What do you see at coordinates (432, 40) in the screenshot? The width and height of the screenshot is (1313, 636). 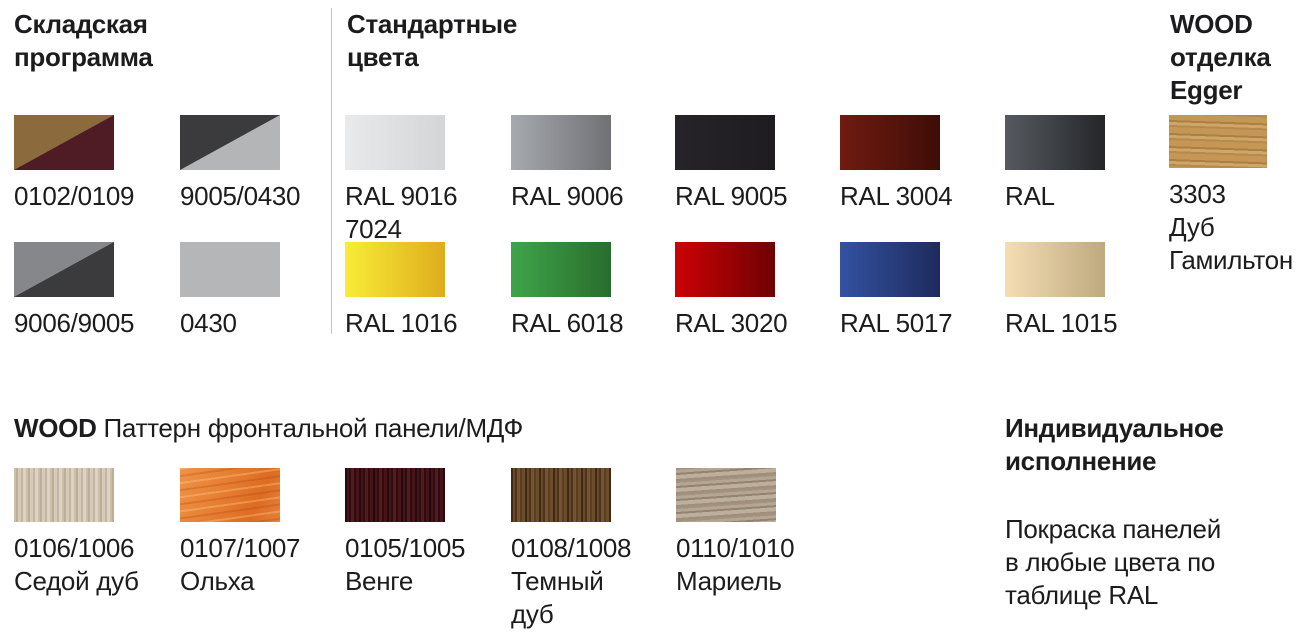 I see `standard-colors-section-title: Стандартные цвета` at bounding box center [432, 40].